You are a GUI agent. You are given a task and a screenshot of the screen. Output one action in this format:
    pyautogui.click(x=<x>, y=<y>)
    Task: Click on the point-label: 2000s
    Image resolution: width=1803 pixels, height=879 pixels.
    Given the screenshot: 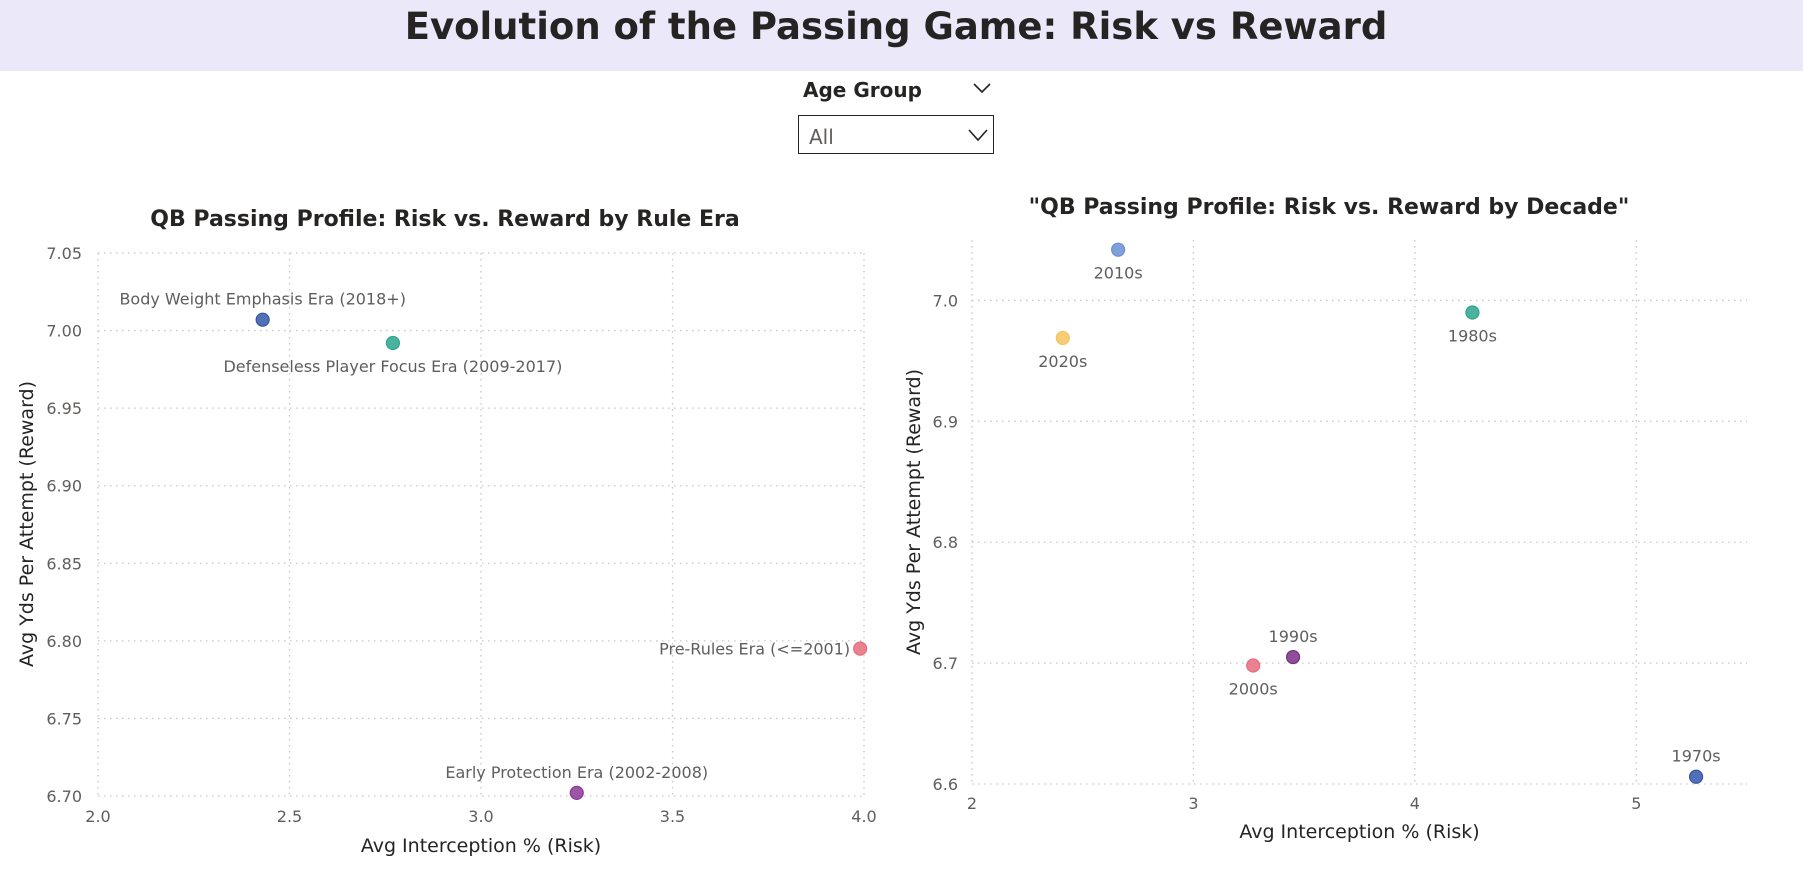 What is the action you would take?
    pyautogui.click(x=1253, y=689)
    